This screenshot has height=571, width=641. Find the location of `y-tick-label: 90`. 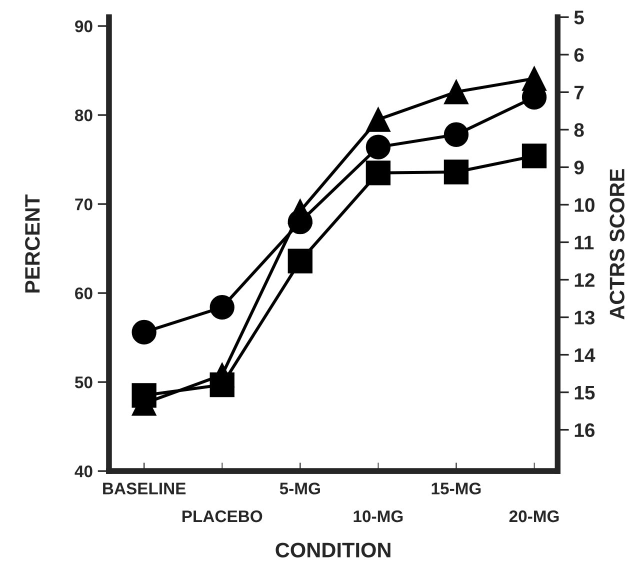

y-tick-label: 90 is located at coordinates (83, 26).